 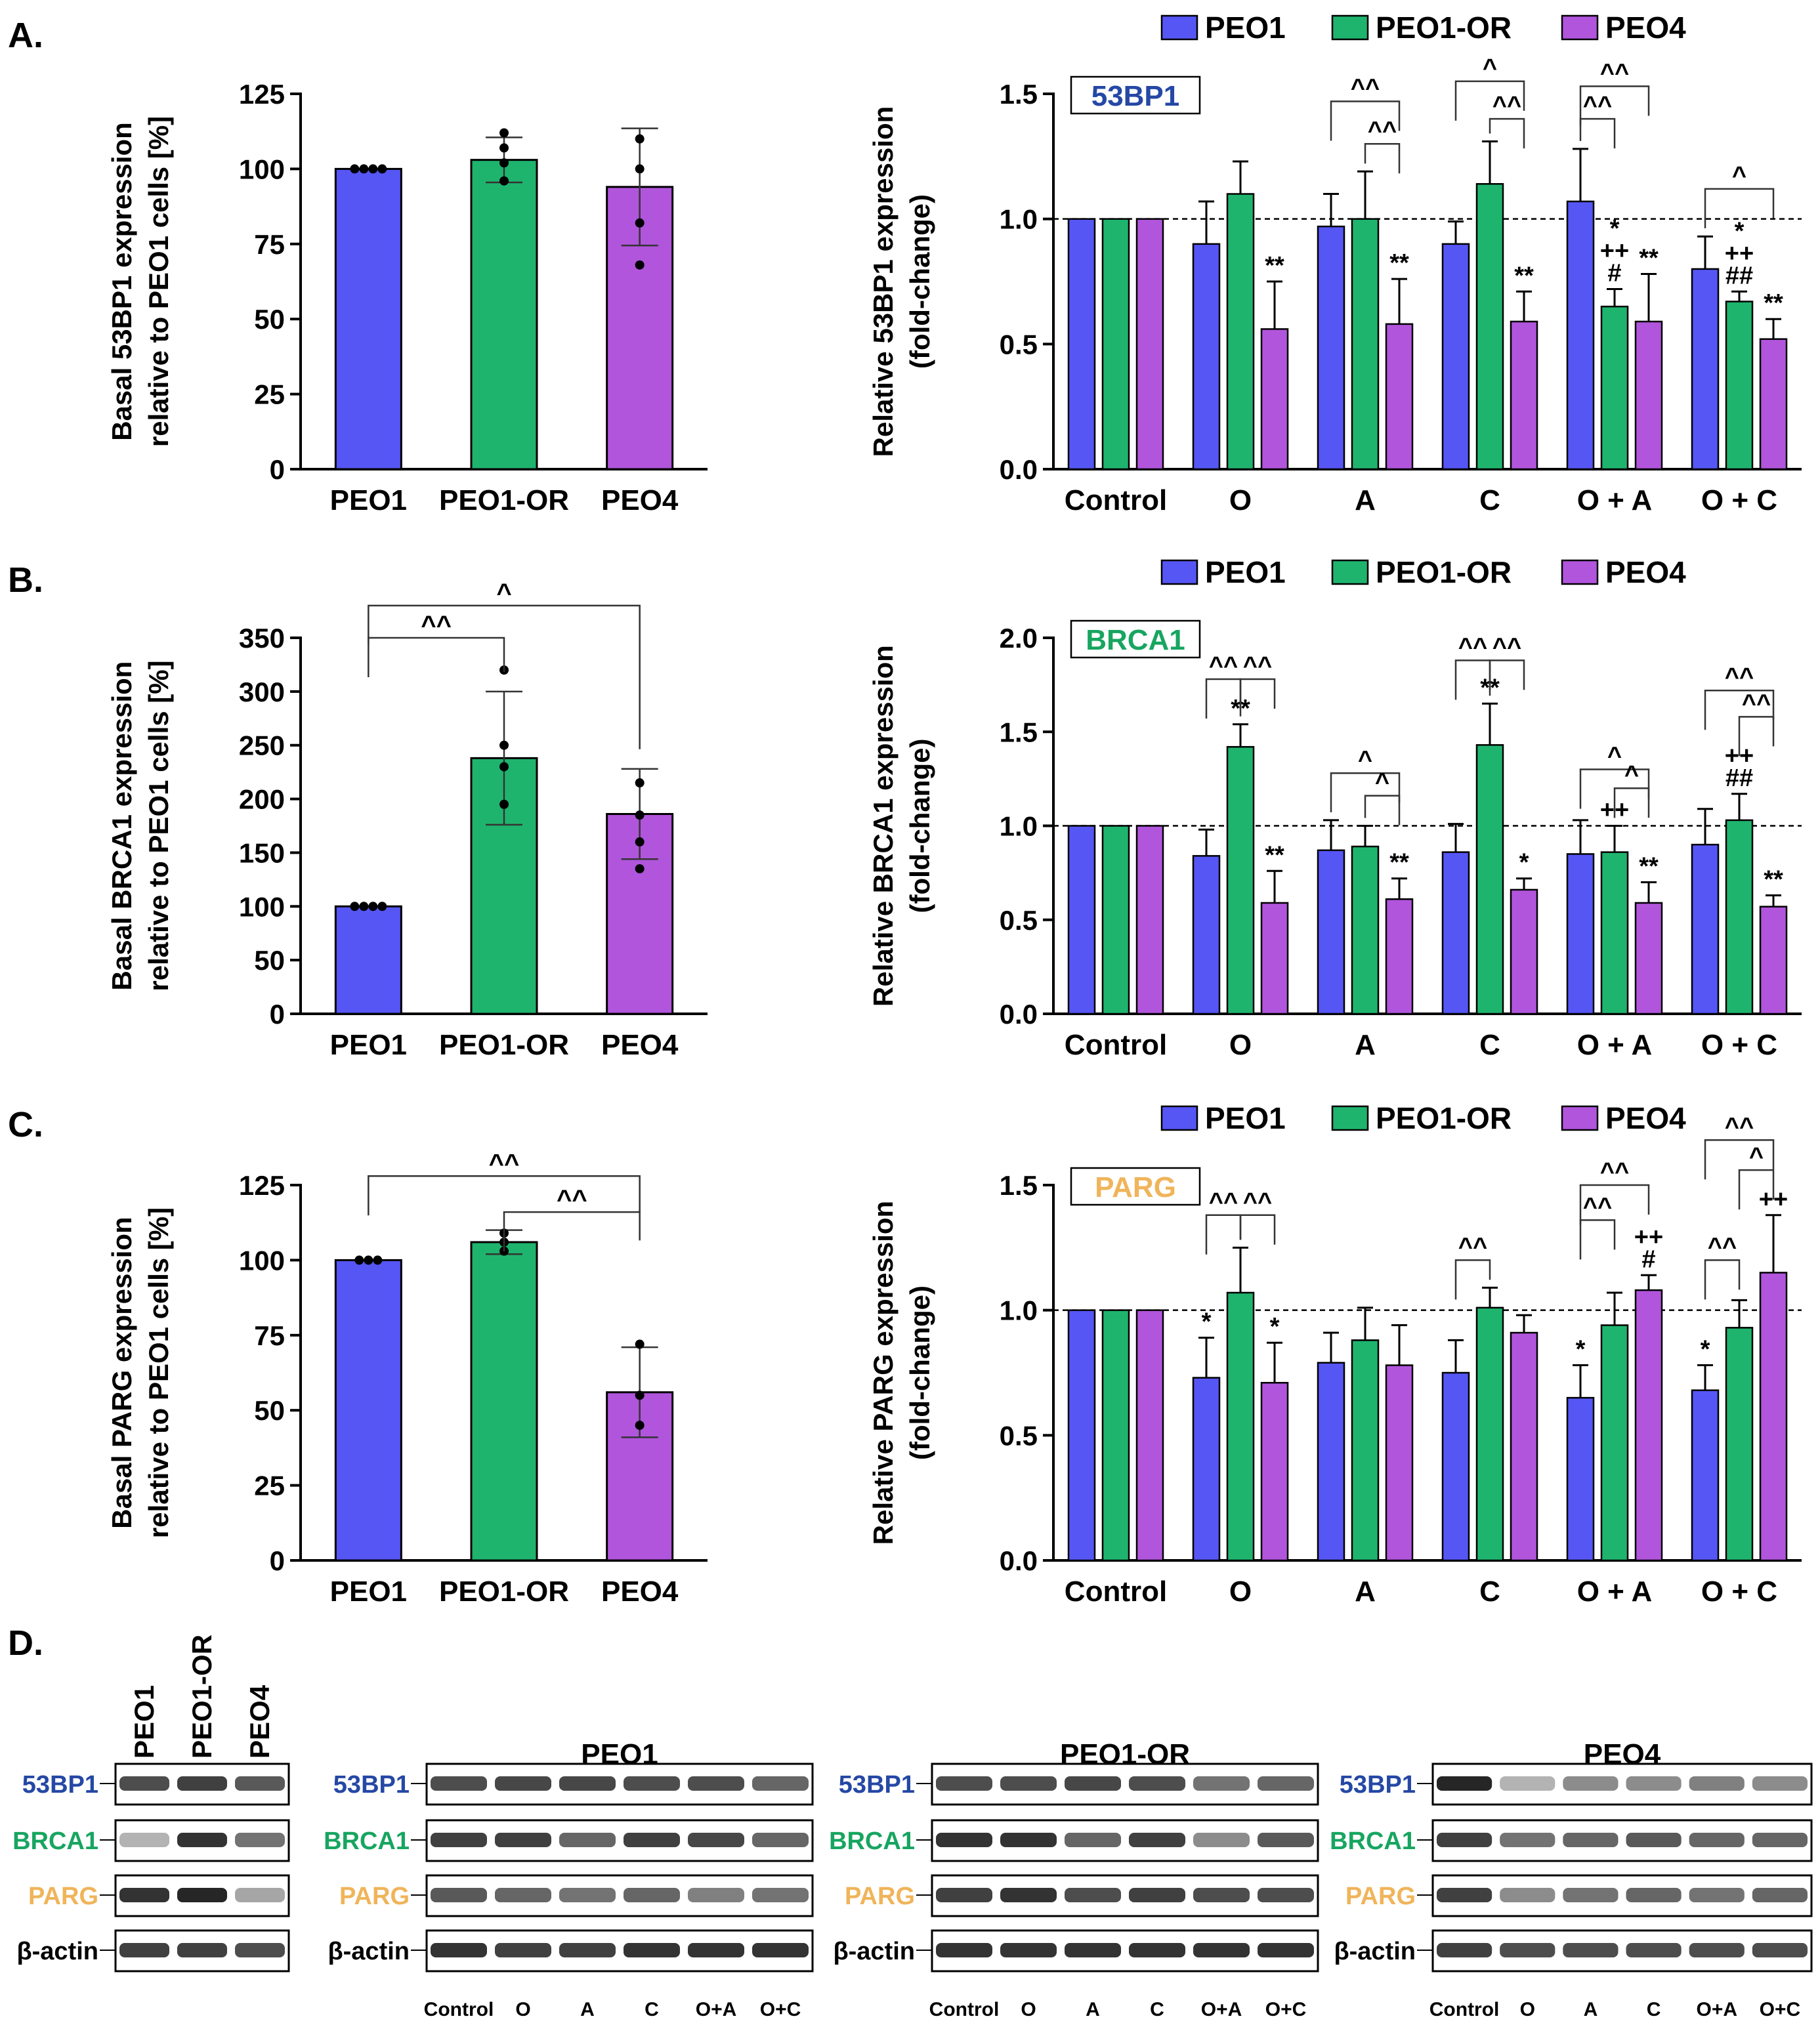 What do you see at coordinates (1331, 1462) in the screenshot?
I see `bar-PEO1-A` at bounding box center [1331, 1462].